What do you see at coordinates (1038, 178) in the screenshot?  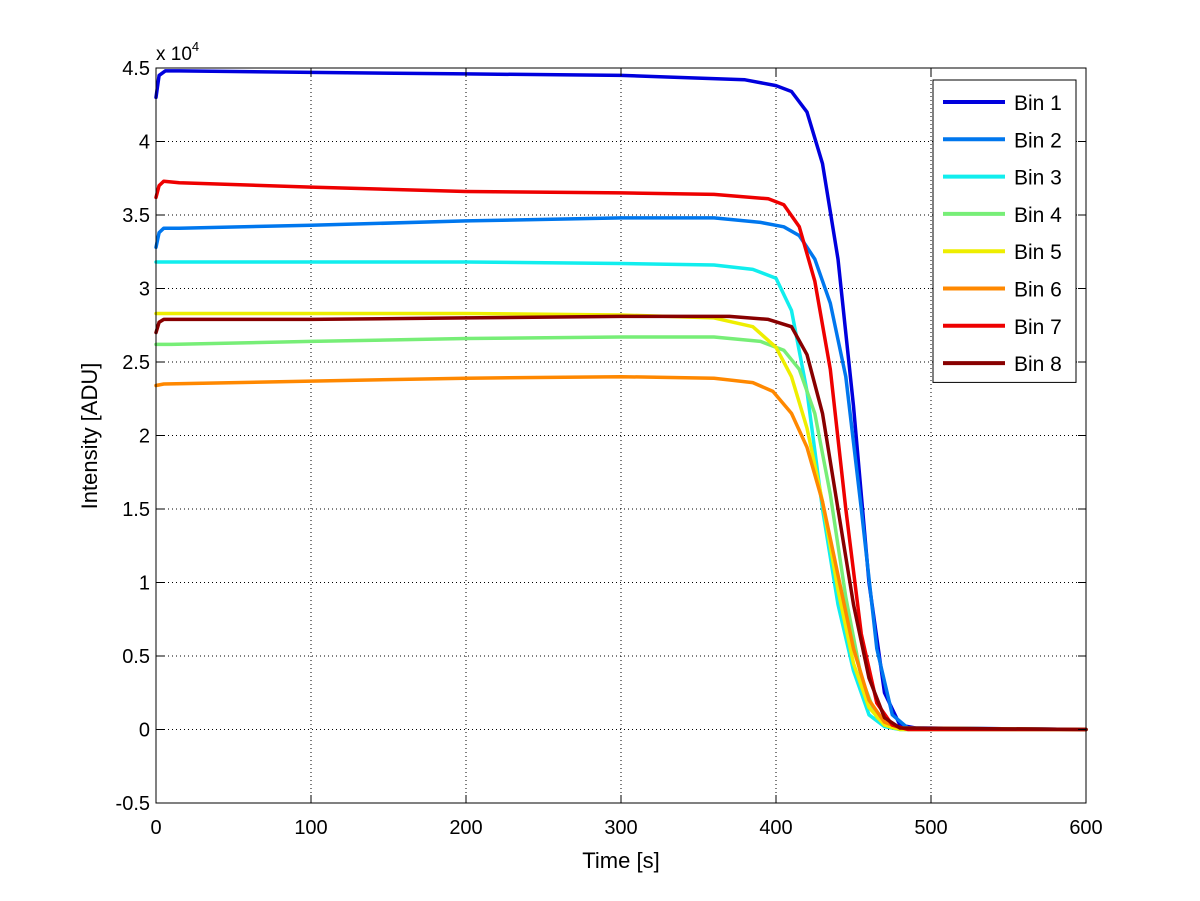 I see `legend-label: Bin 3` at bounding box center [1038, 178].